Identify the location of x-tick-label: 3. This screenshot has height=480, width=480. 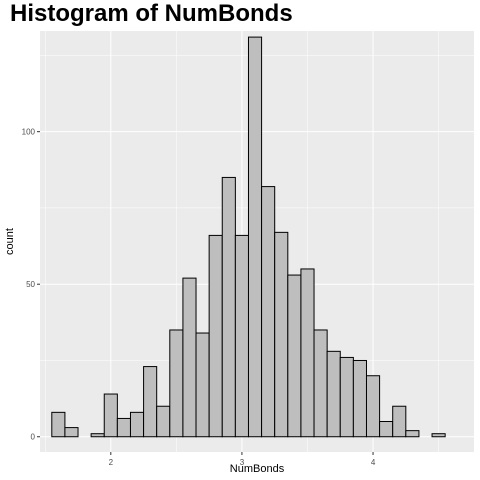
(242, 462).